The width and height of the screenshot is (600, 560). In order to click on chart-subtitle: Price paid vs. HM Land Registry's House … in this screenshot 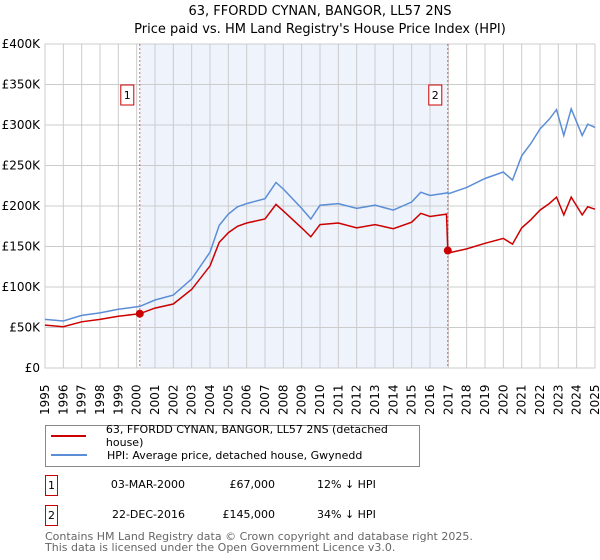, I will do `click(320, 29)`.